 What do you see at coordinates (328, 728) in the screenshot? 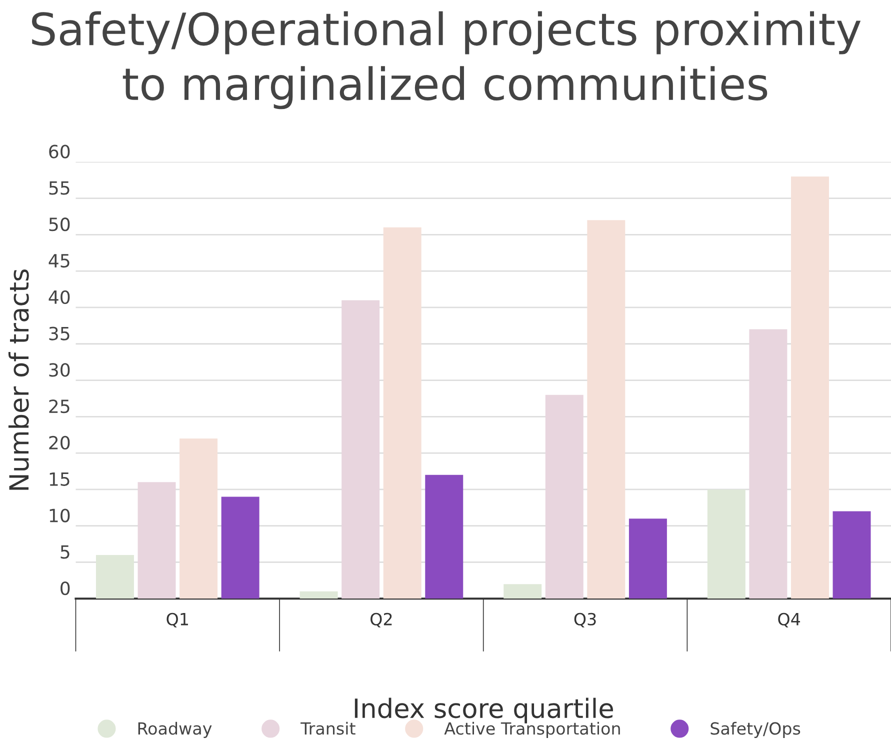
I see `legend-label: Transit` at bounding box center [328, 728].